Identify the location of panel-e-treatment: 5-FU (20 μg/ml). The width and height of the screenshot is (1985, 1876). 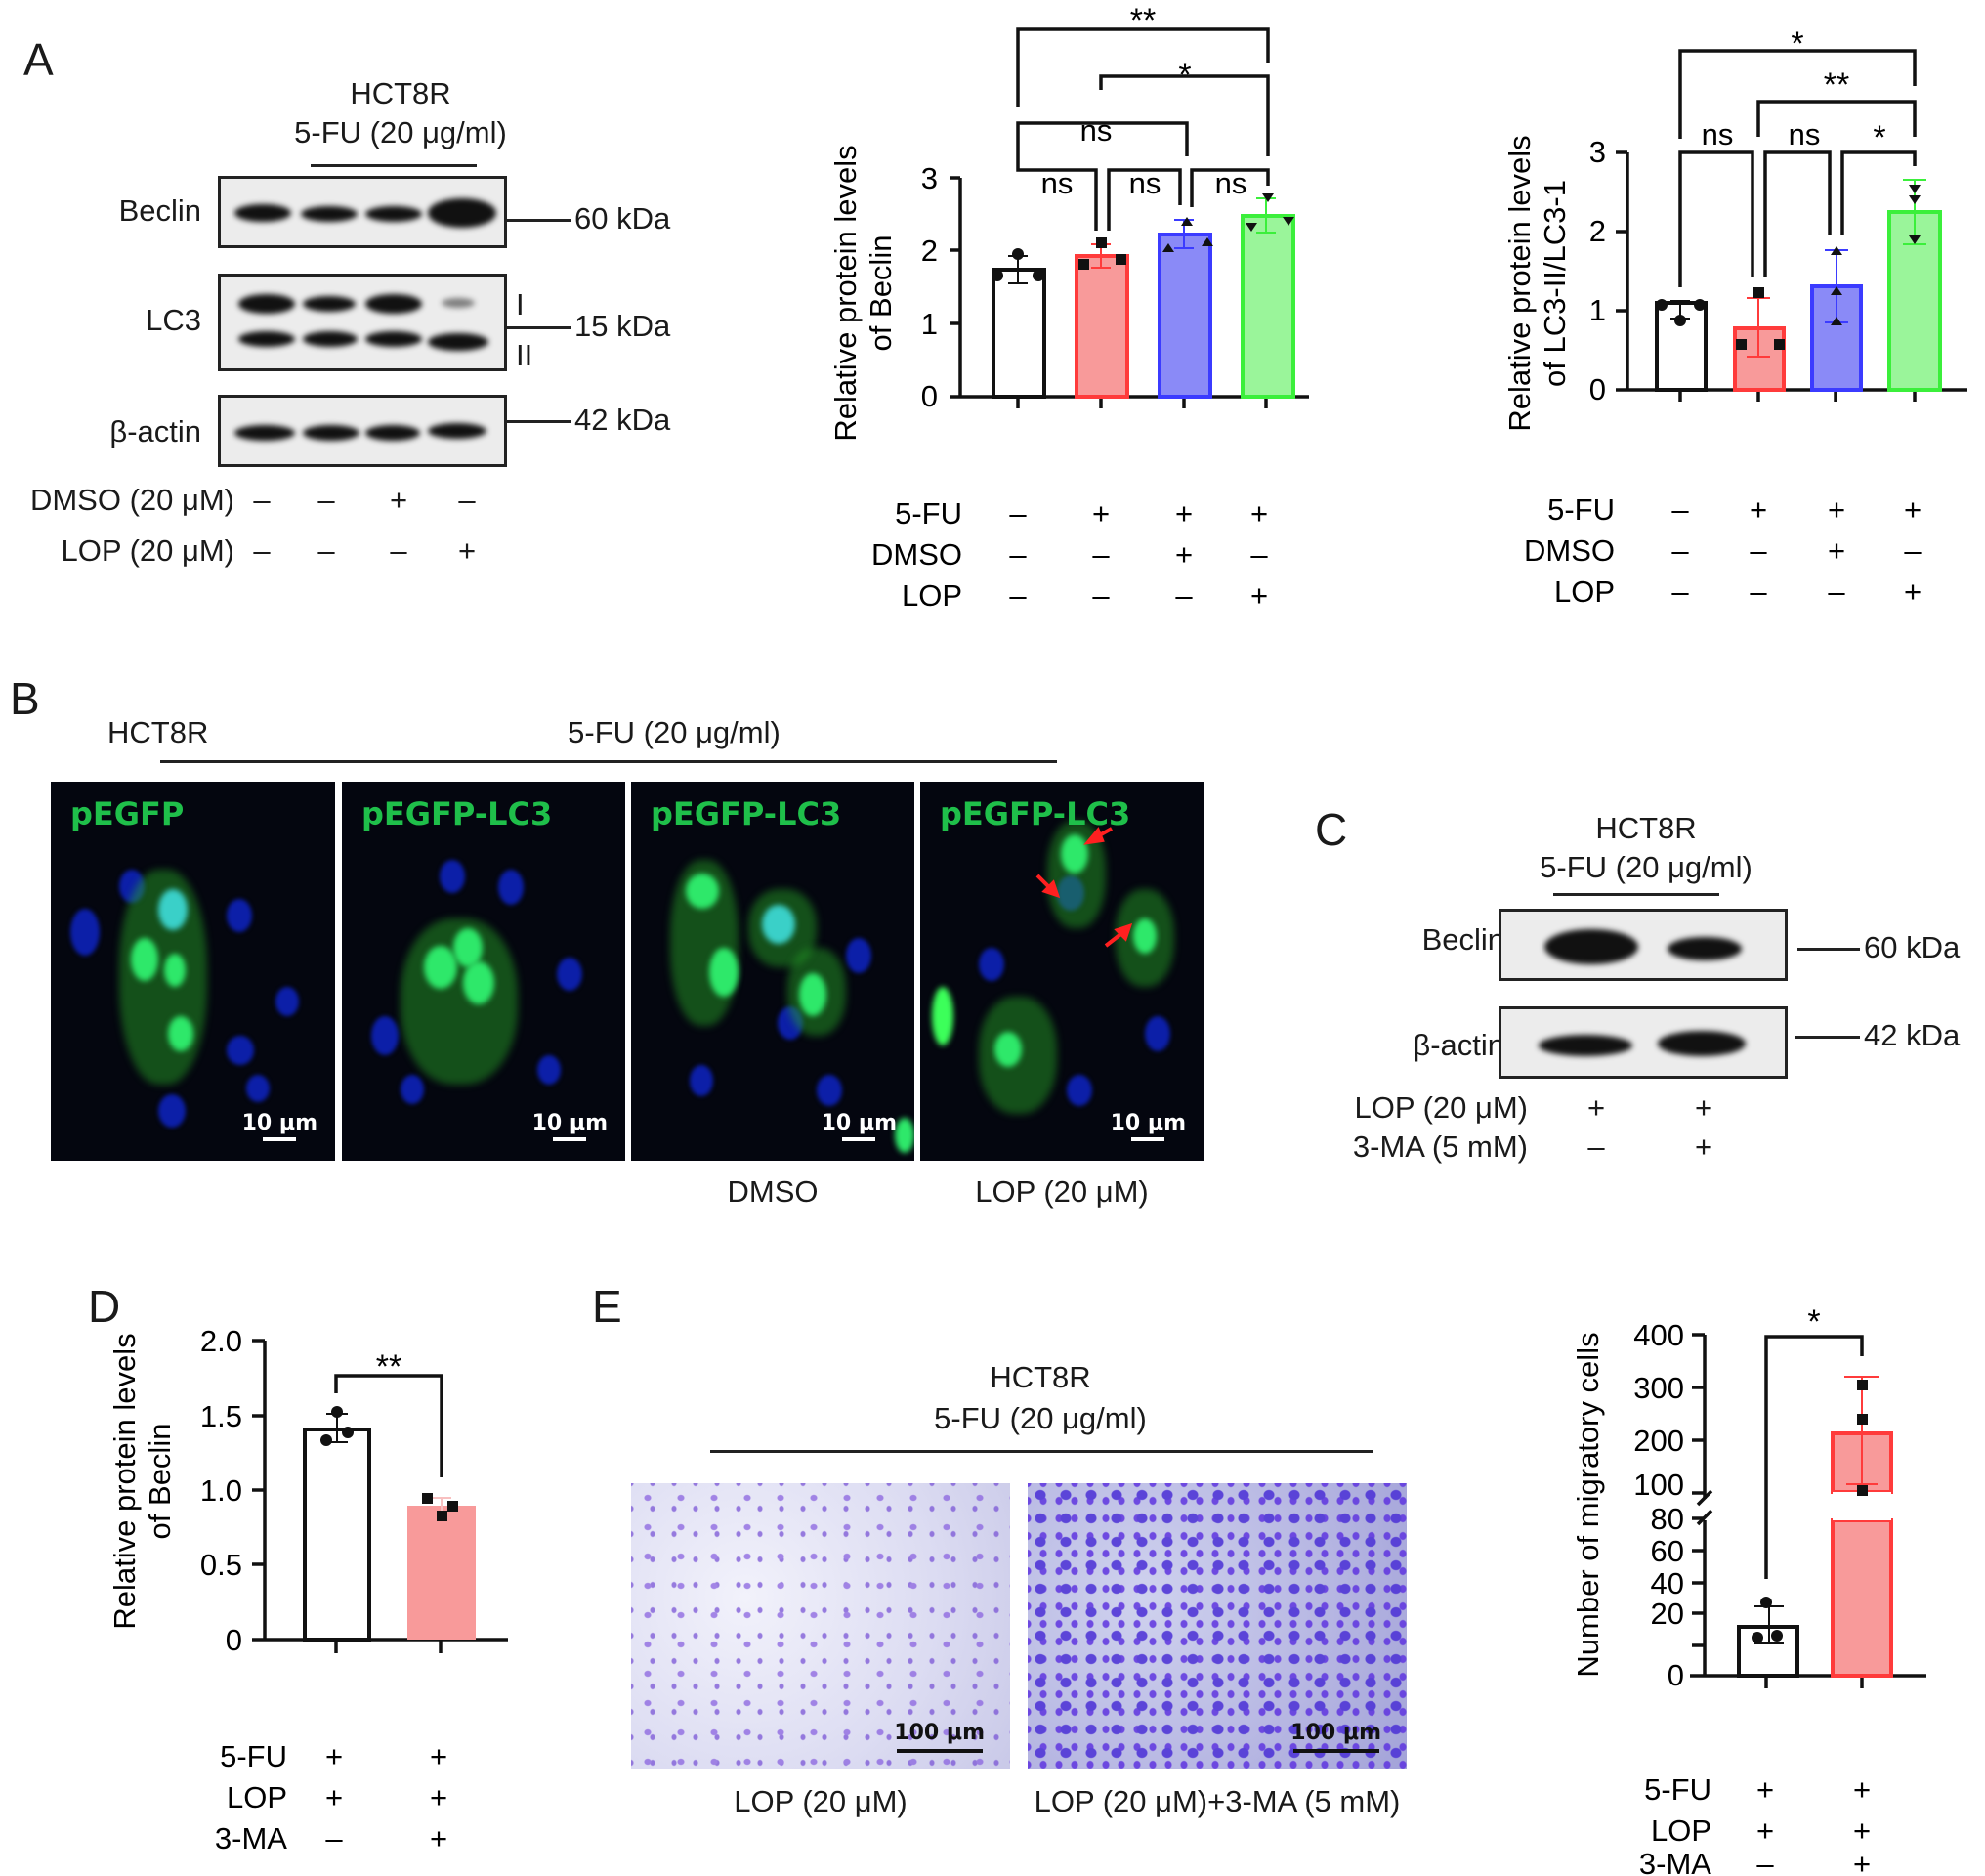
(1040, 1418).